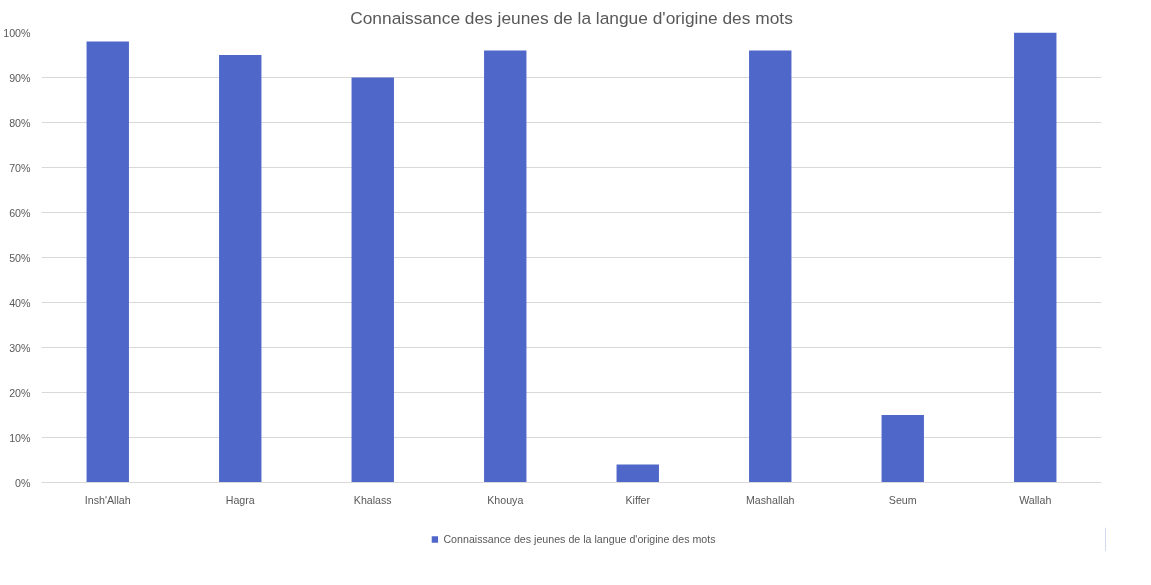 This screenshot has width=1151, height=585. What do you see at coordinates (20, 212) in the screenshot?
I see `y-tick-label: 60%` at bounding box center [20, 212].